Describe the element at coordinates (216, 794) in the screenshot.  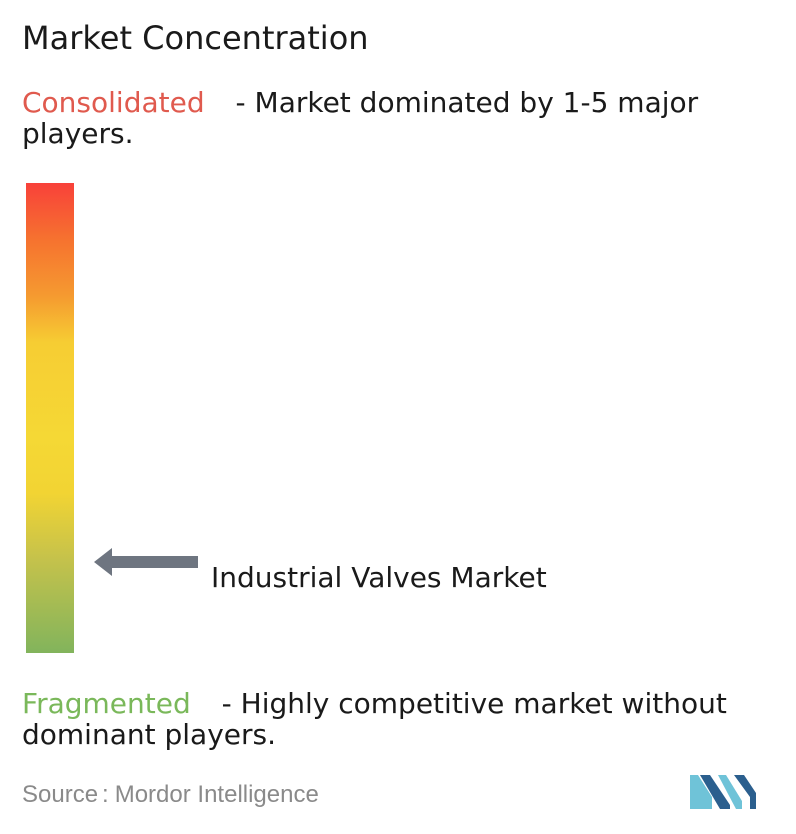
I see `source-value: Mordor Intelligence` at that location.